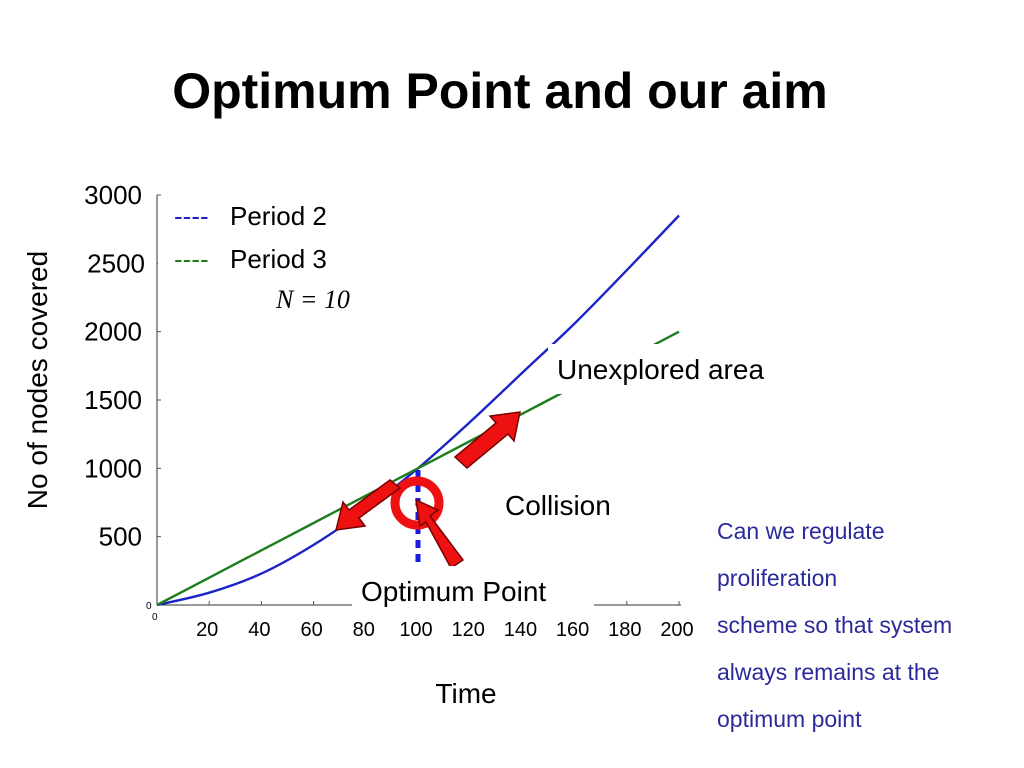  What do you see at coordinates (520, 630) in the screenshot?
I see `x-tick-label: 140` at bounding box center [520, 630].